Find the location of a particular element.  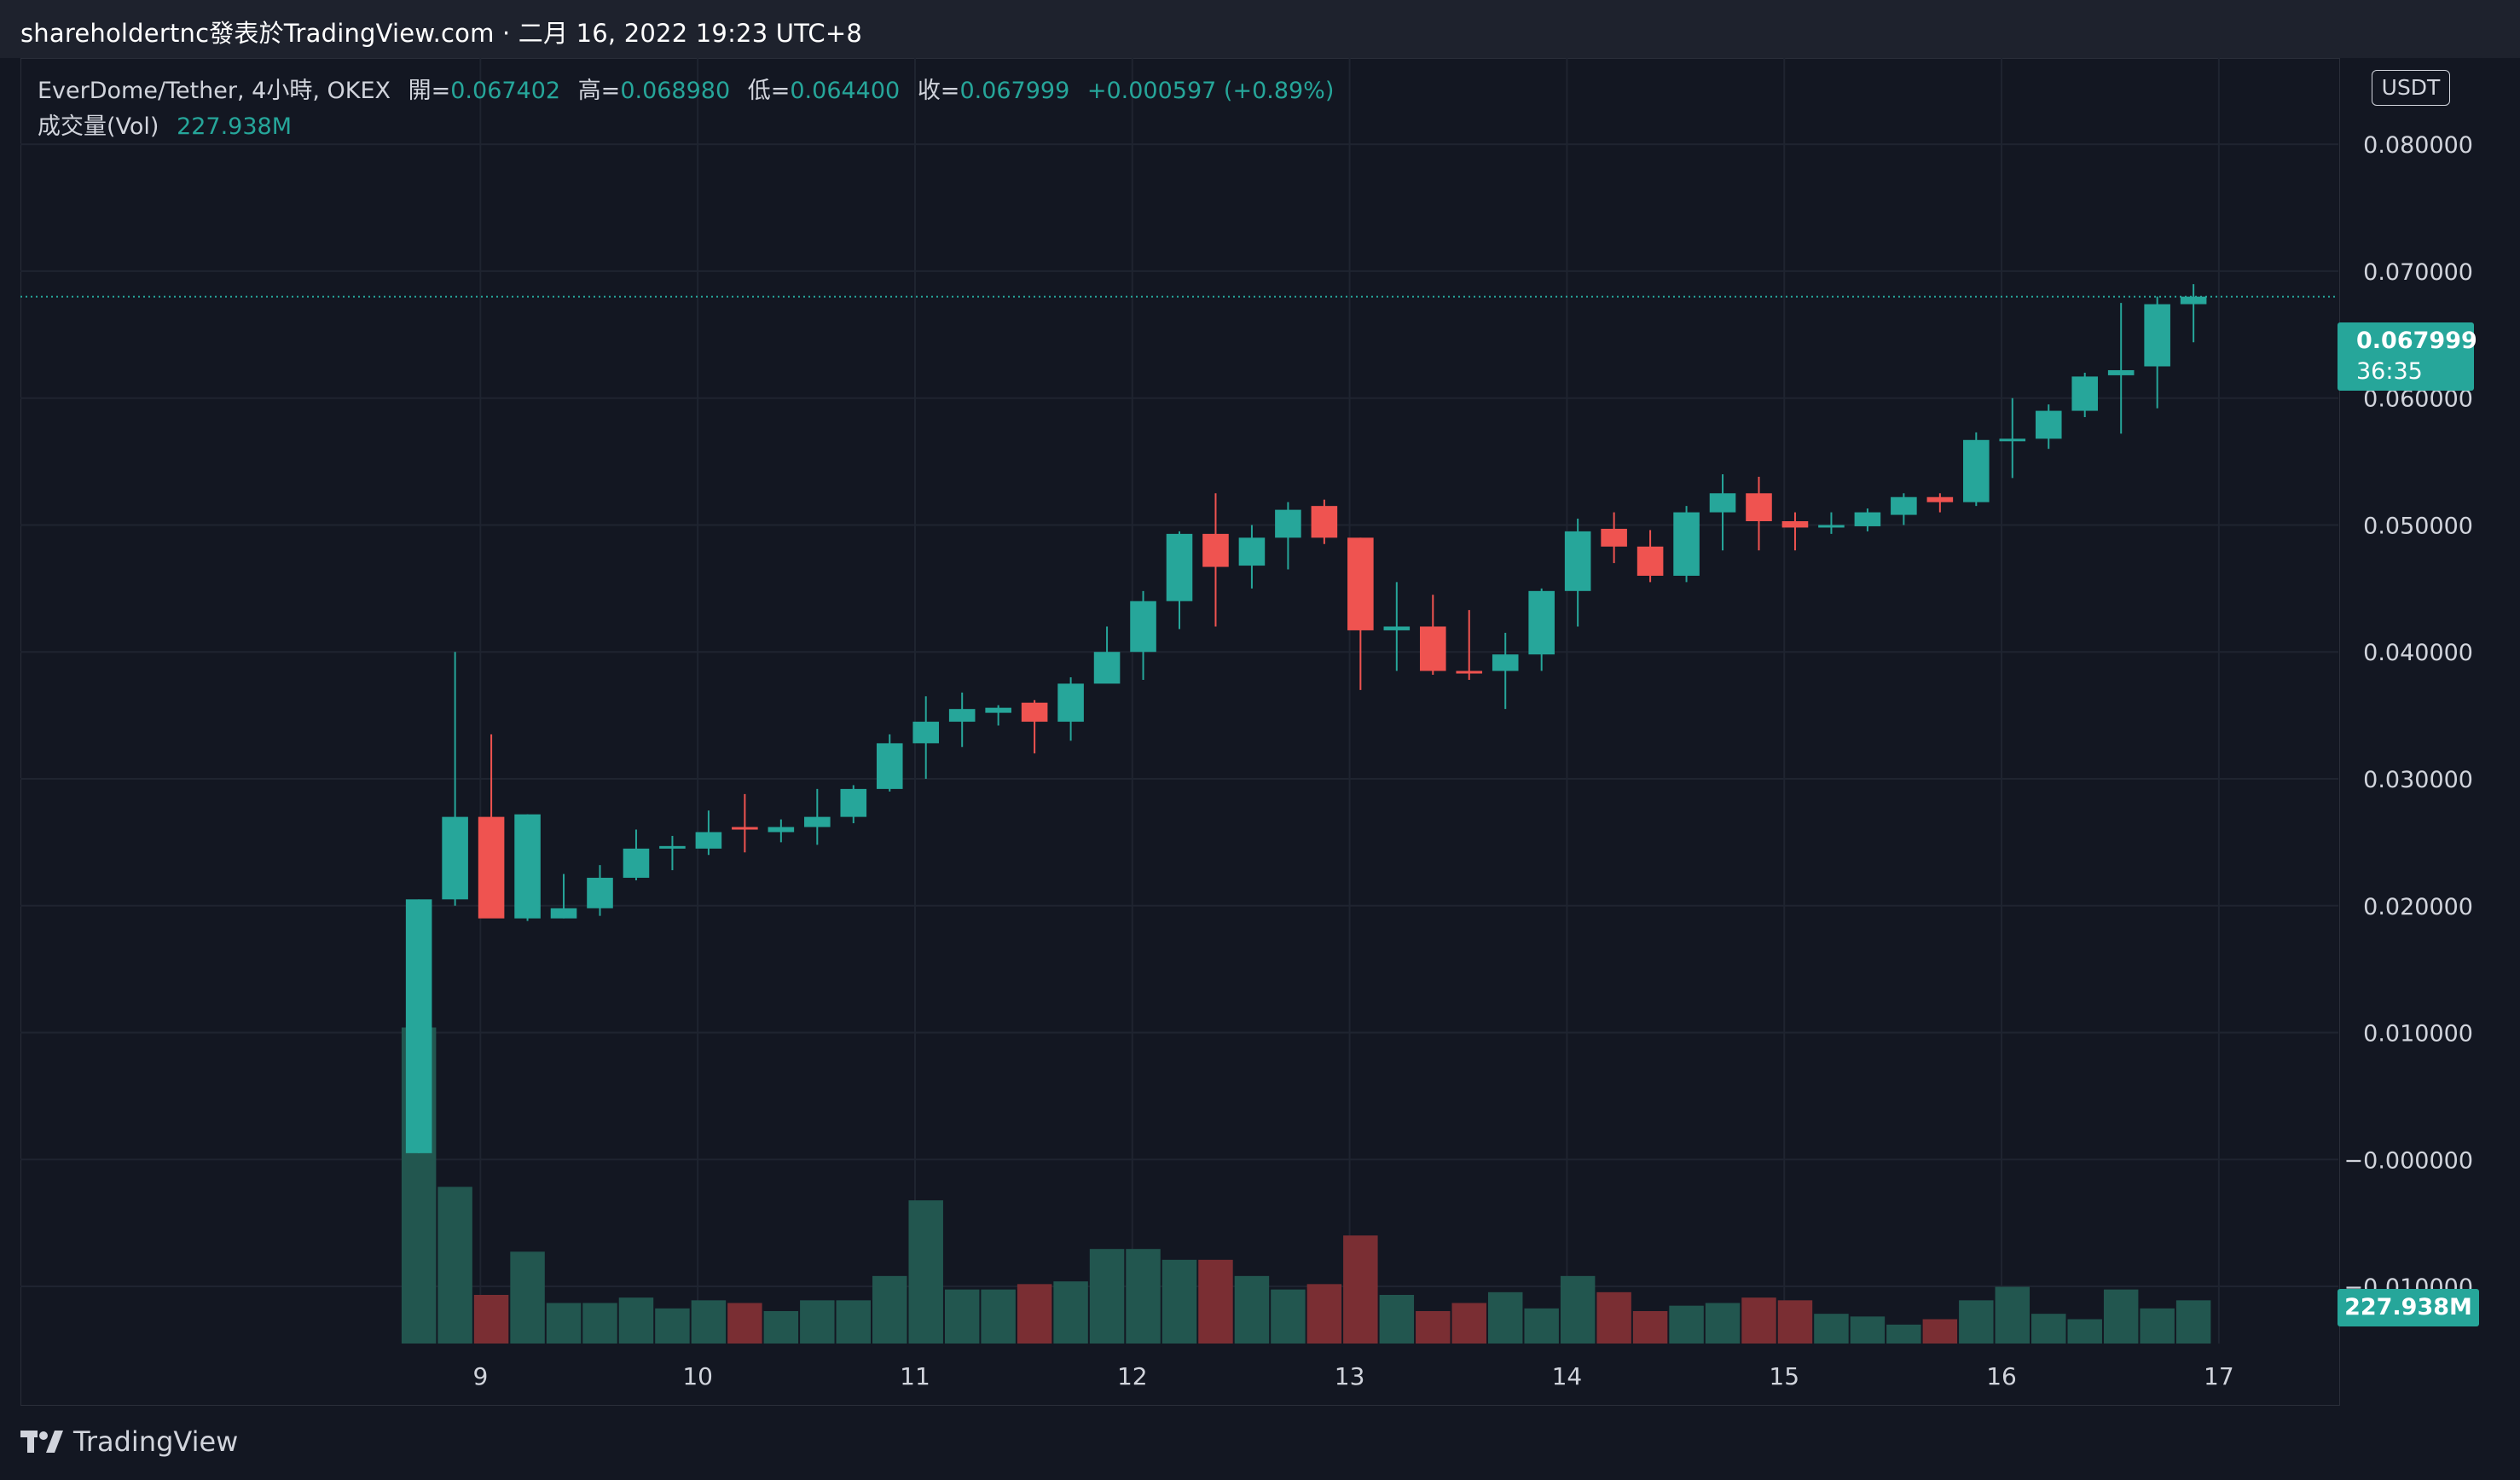

price-tick-label: 0.080000 is located at coordinates (2418, 145).